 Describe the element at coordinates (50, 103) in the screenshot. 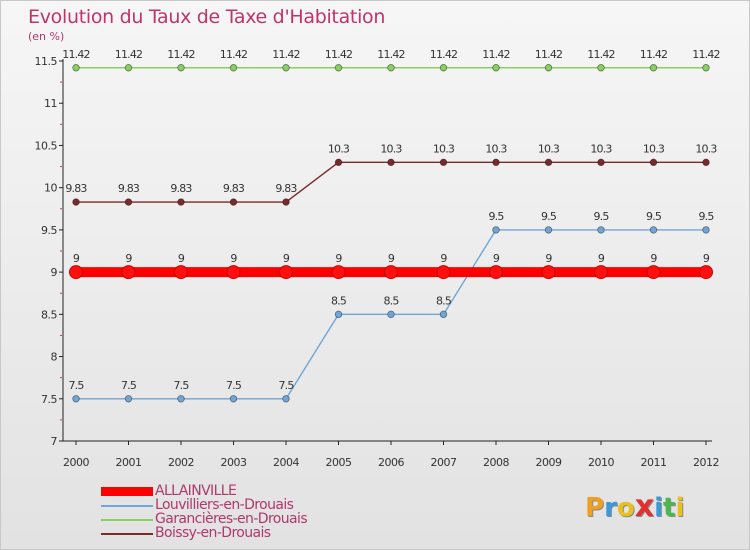

I see `y-tick-label: 11` at that location.